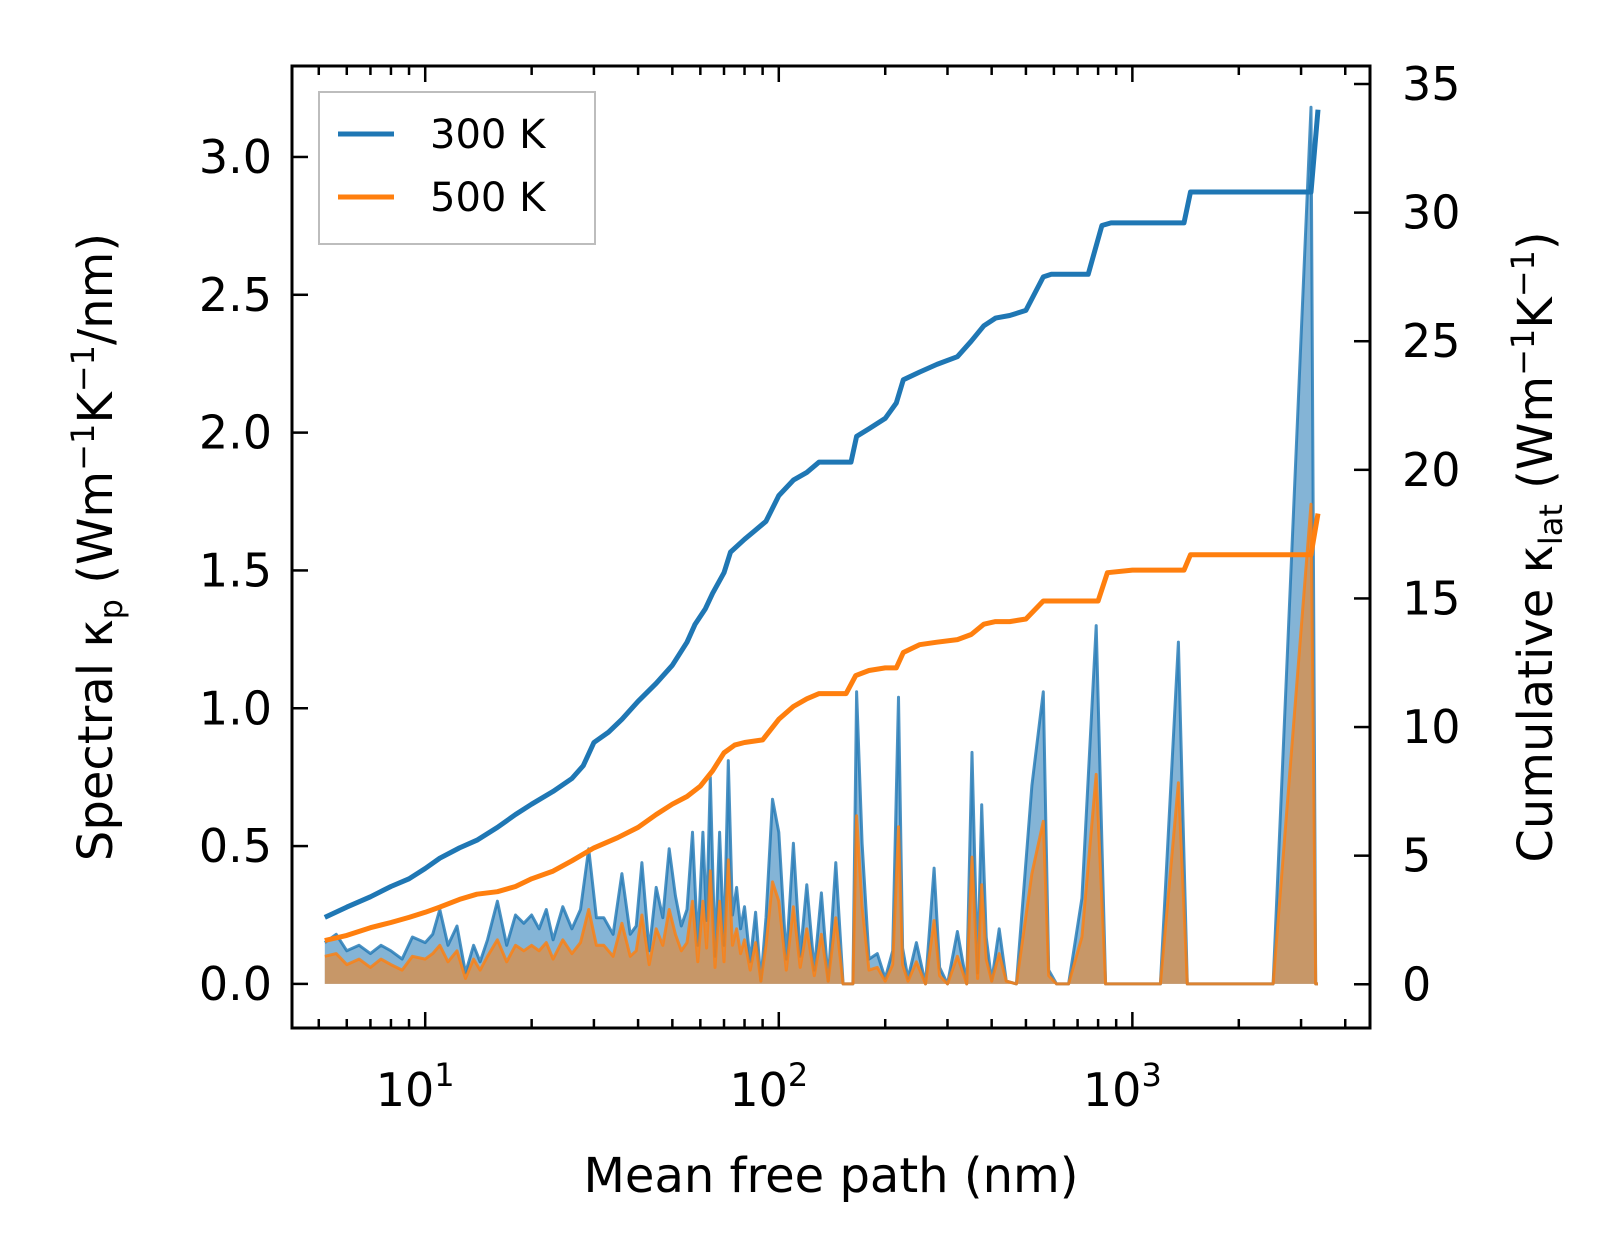 This screenshot has width=1623, height=1260. What do you see at coordinates (488, 198) in the screenshot?
I see `legend-label-500k: 500 K` at bounding box center [488, 198].